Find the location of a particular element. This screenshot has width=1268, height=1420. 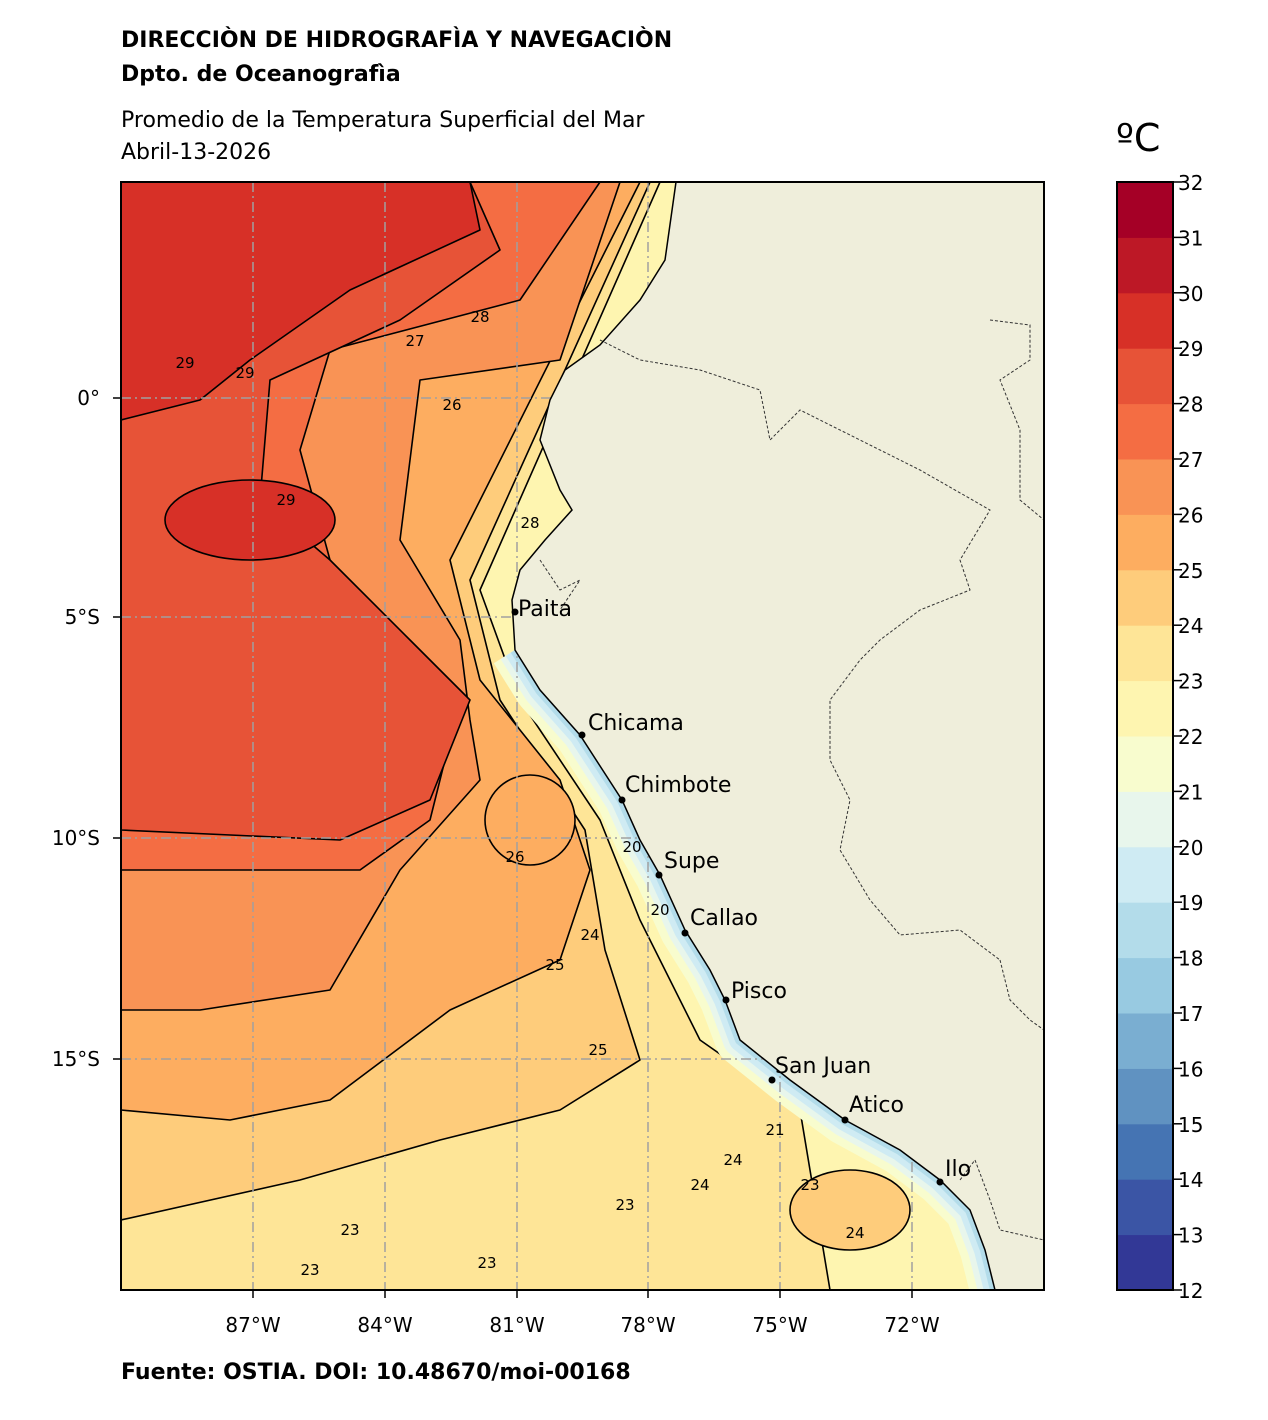

contour-label: 21 is located at coordinates (774, 1130).